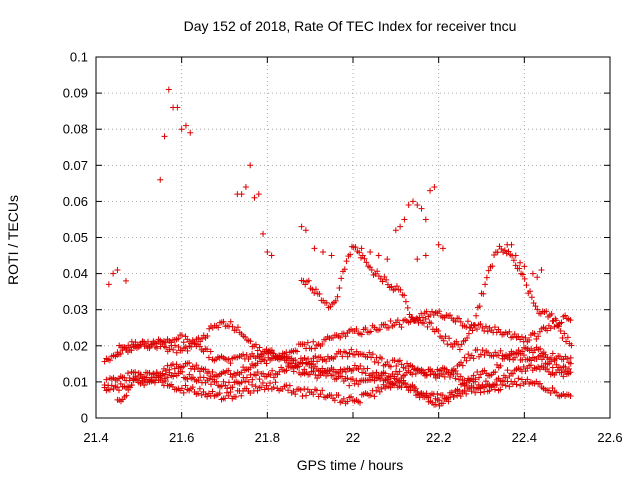 The height and width of the screenshot is (480, 640). What do you see at coordinates (438, 437) in the screenshot?
I see `x-tick-label: 22.2` at bounding box center [438, 437].